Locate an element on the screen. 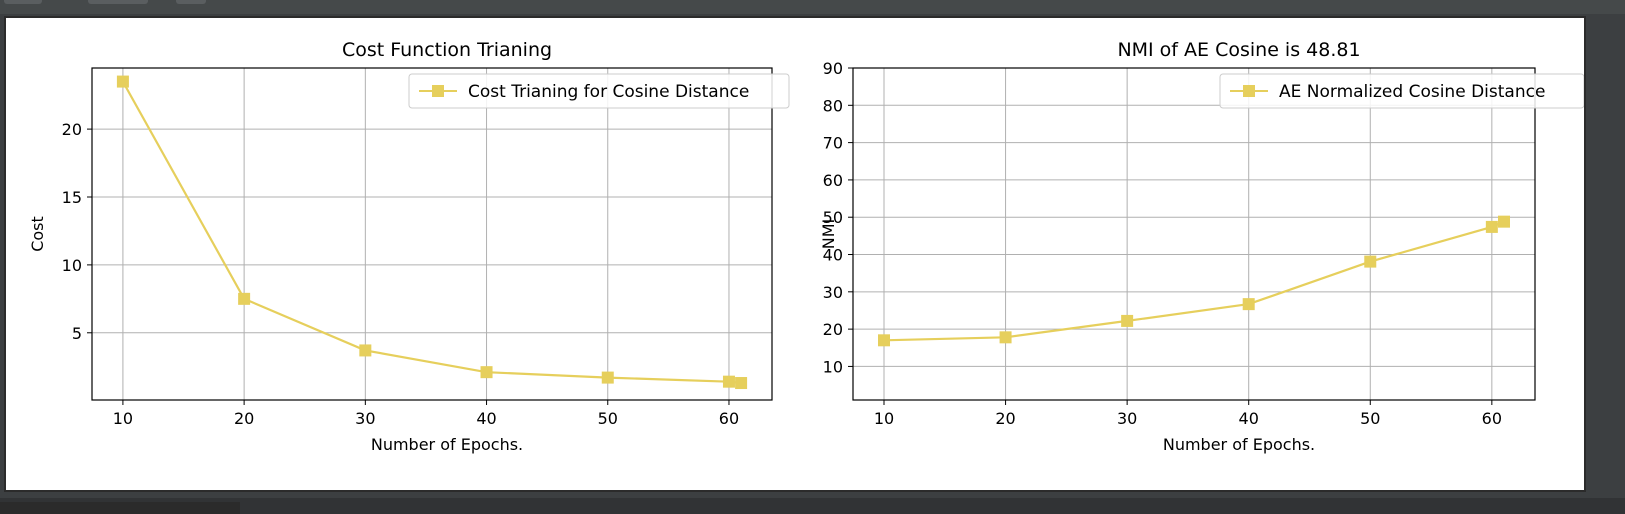 This screenshot has height=514, width=1625. chart-title: Cost Function Trianing is located at coordinates (447, 50).